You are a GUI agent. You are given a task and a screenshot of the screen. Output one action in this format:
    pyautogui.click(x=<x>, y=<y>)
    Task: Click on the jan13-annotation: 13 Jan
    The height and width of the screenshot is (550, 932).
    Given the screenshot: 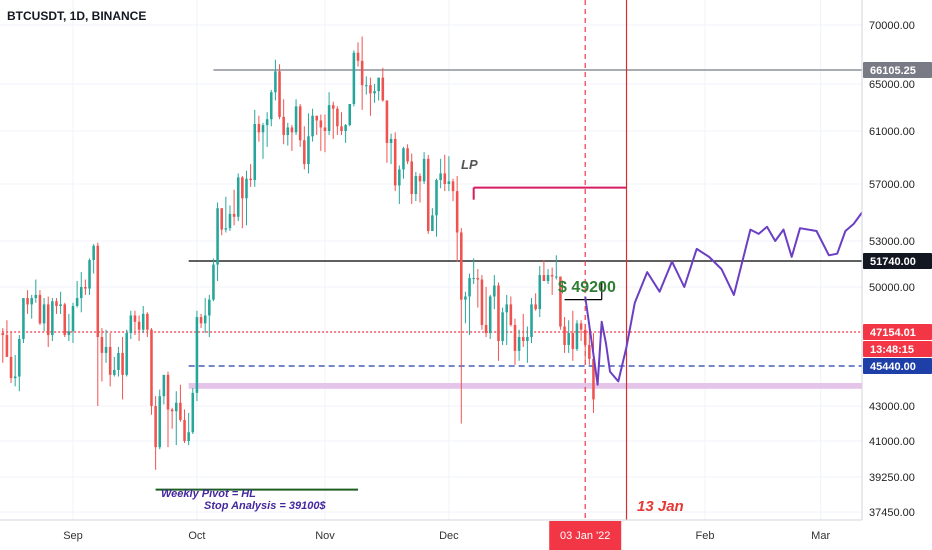 What is the action you would take?
    pyautogui.click(x=660, y=506)
    